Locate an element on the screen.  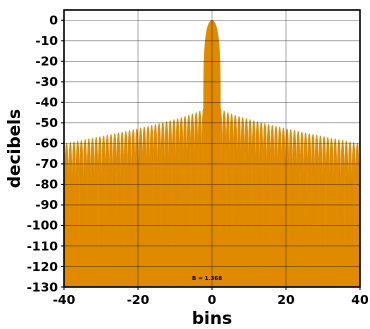
x-axis-ticks: -40 -20 0 20 40 is located at coordinates (211, 297).